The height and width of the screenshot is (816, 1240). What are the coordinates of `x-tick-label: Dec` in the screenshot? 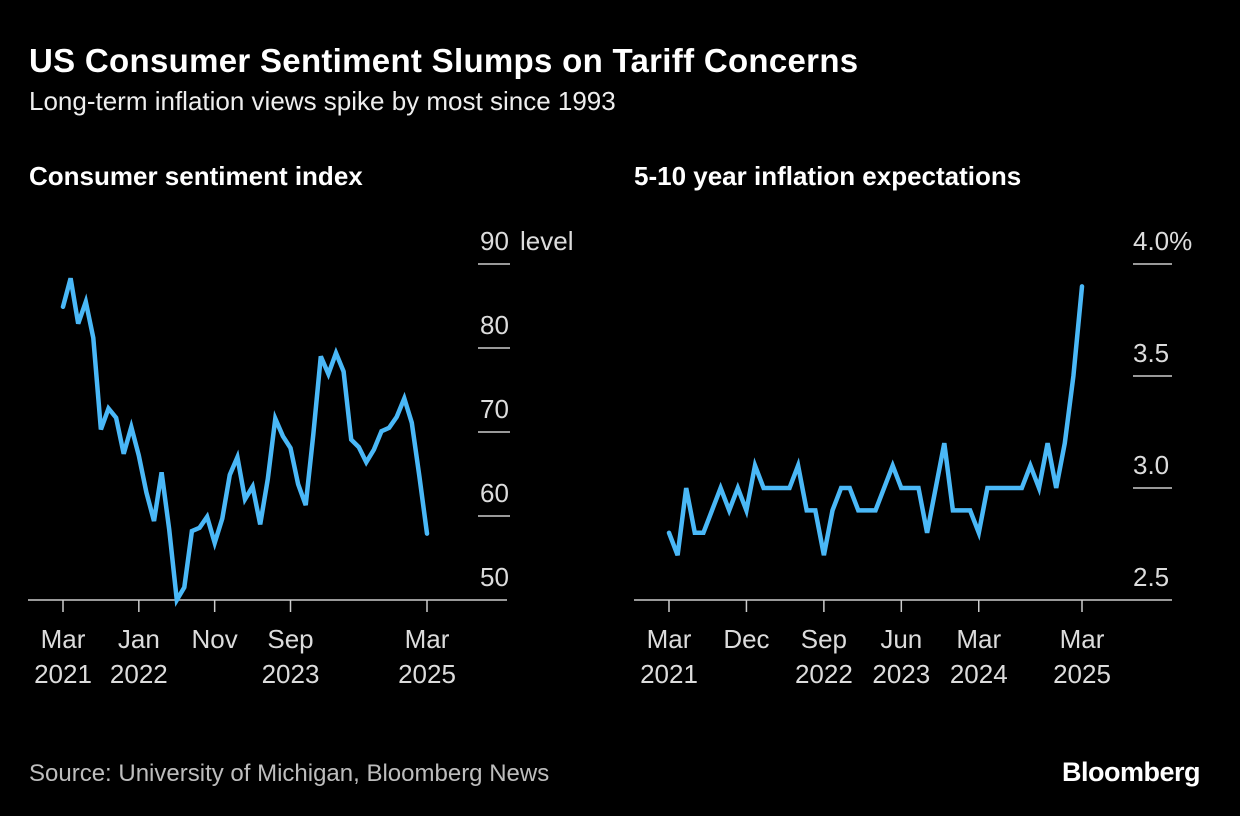 It's located at (746, 639).